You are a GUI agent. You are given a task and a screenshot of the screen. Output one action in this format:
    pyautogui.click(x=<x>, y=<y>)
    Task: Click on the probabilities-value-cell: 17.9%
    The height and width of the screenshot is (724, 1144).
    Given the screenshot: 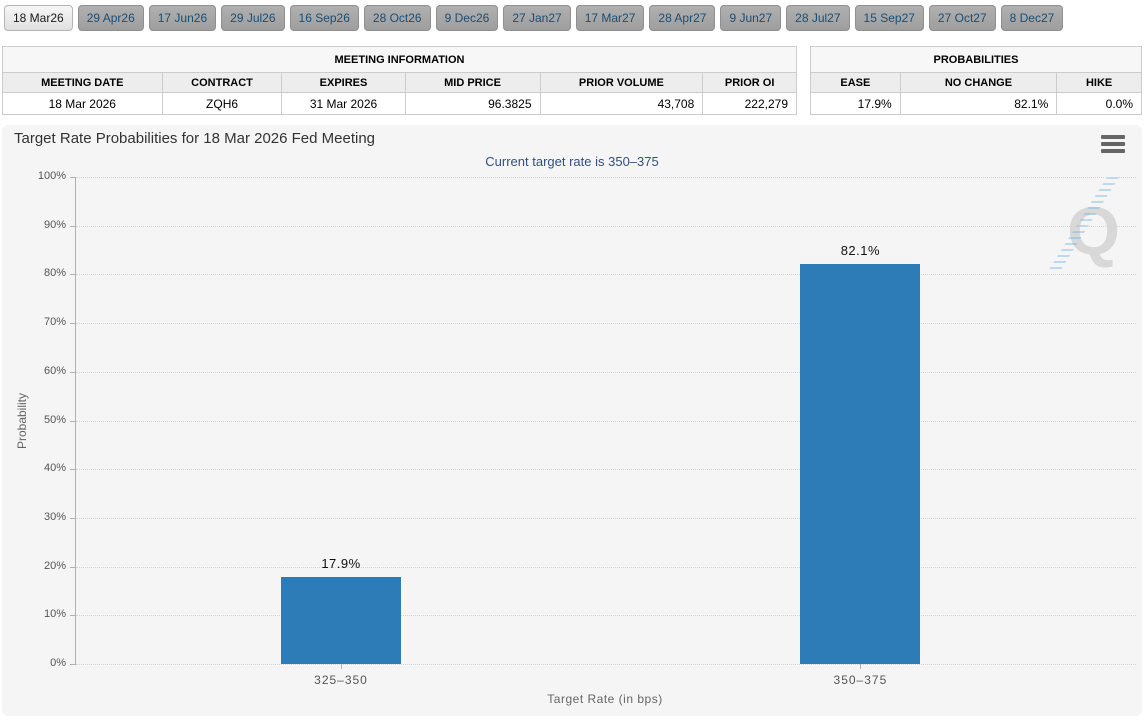 What is the action you would take?
    pyautogui.click(x=855, y=103)
    